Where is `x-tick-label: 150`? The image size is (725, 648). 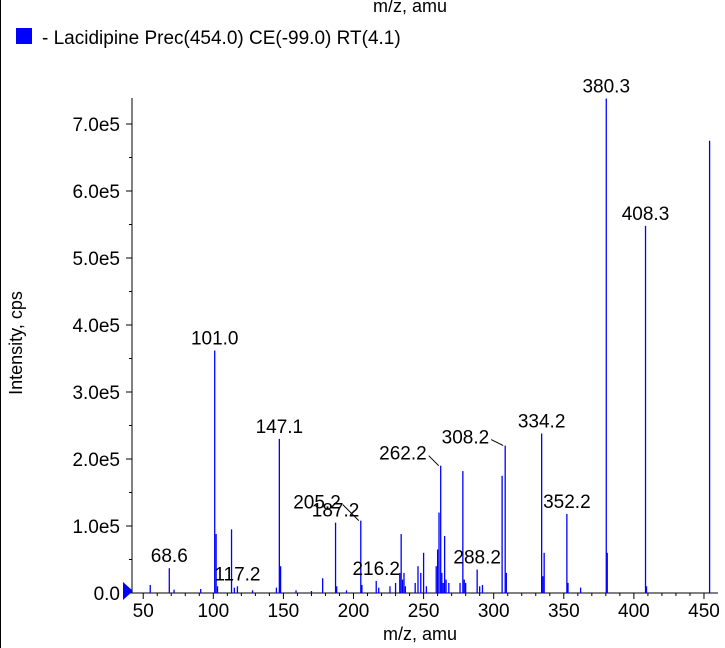 x-tick-label: 150 is located at coordinates (284, 611).